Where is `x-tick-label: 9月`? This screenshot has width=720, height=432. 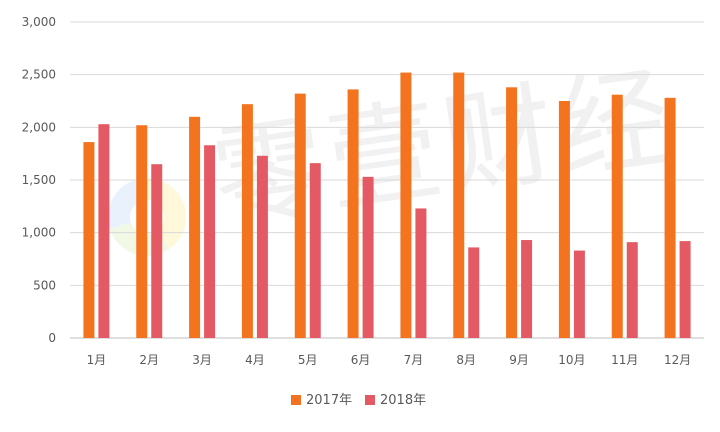
x-tick-label: 9月 is located at coordinates (519, 360).